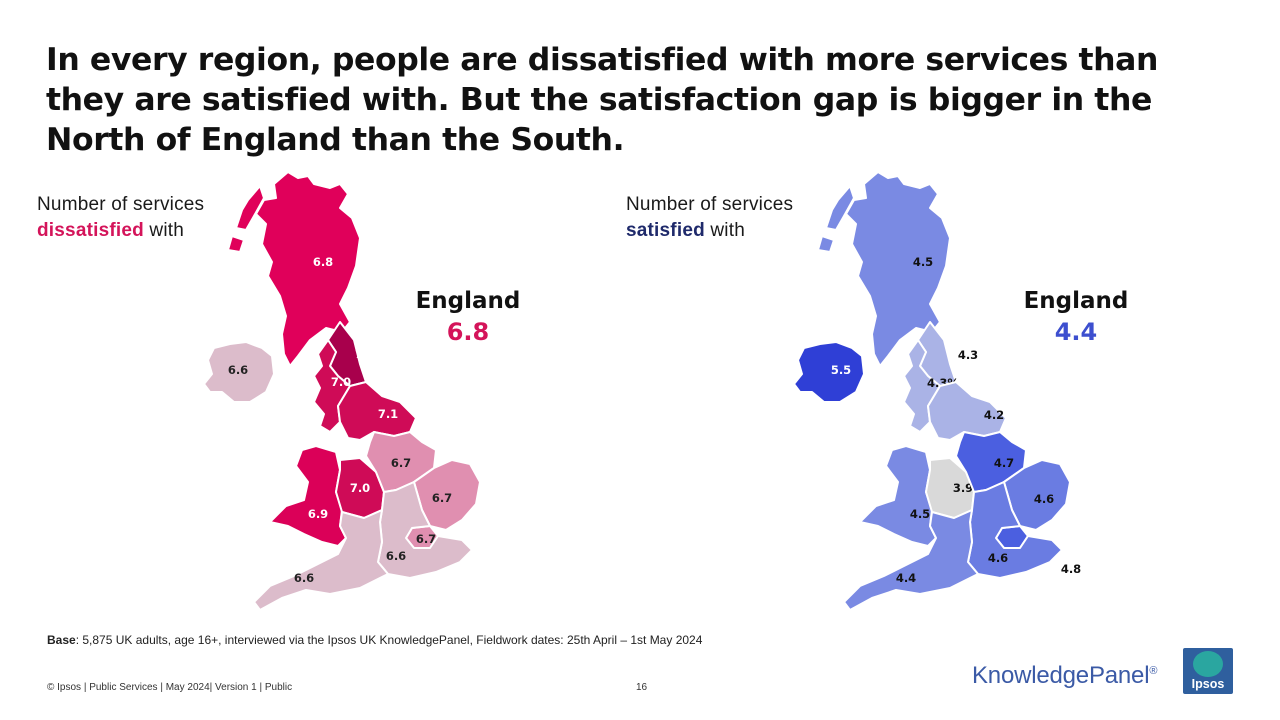  I want to click on south-east-value: 4.6, so click(998, 558).